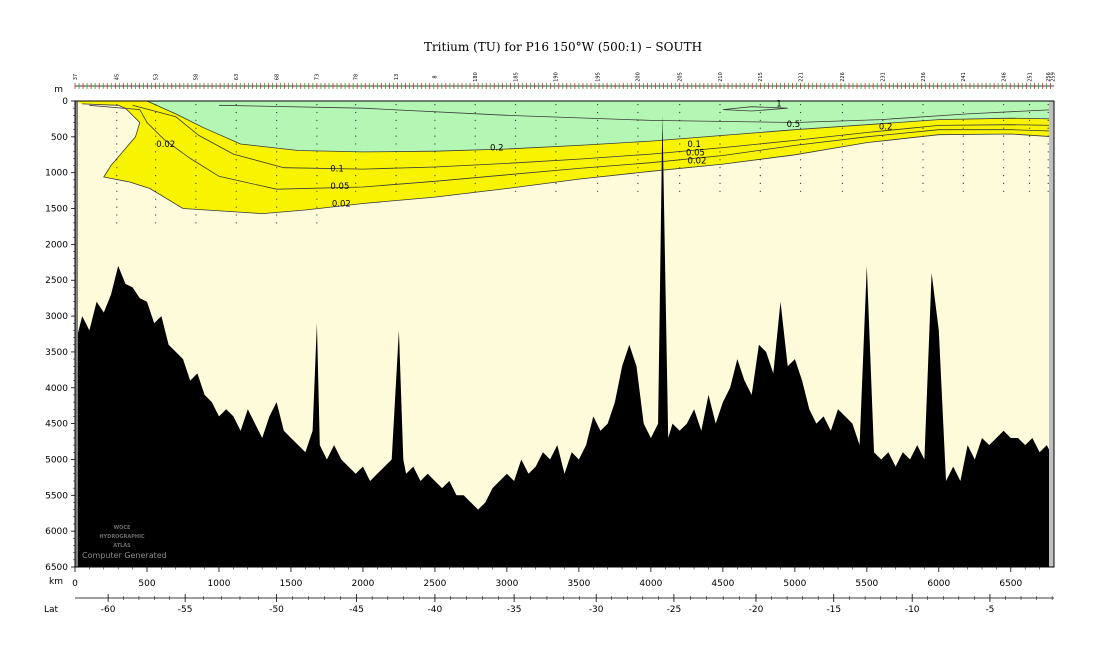 The image size is (1100, 650). Describe the element at coordinates (434, 584) in the screenshot. I see `distance-tick-label: 2500` at that location.